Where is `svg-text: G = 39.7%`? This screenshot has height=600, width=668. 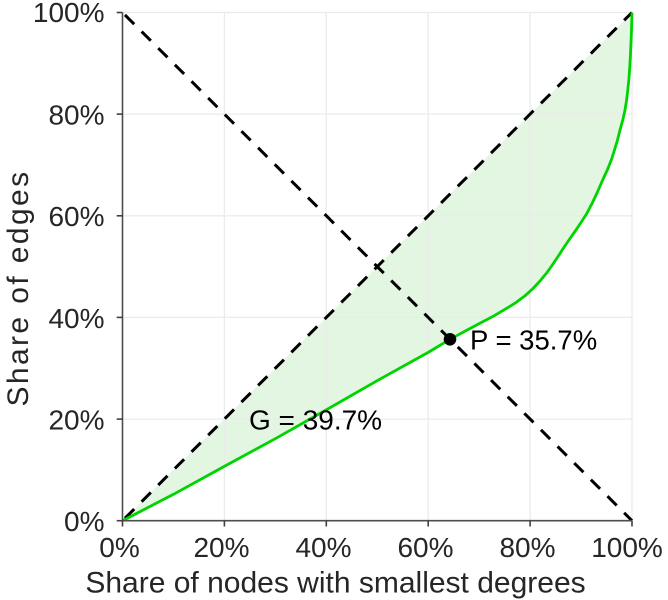
svg-text: G = 39.7% is located at coordinates (315, 420).